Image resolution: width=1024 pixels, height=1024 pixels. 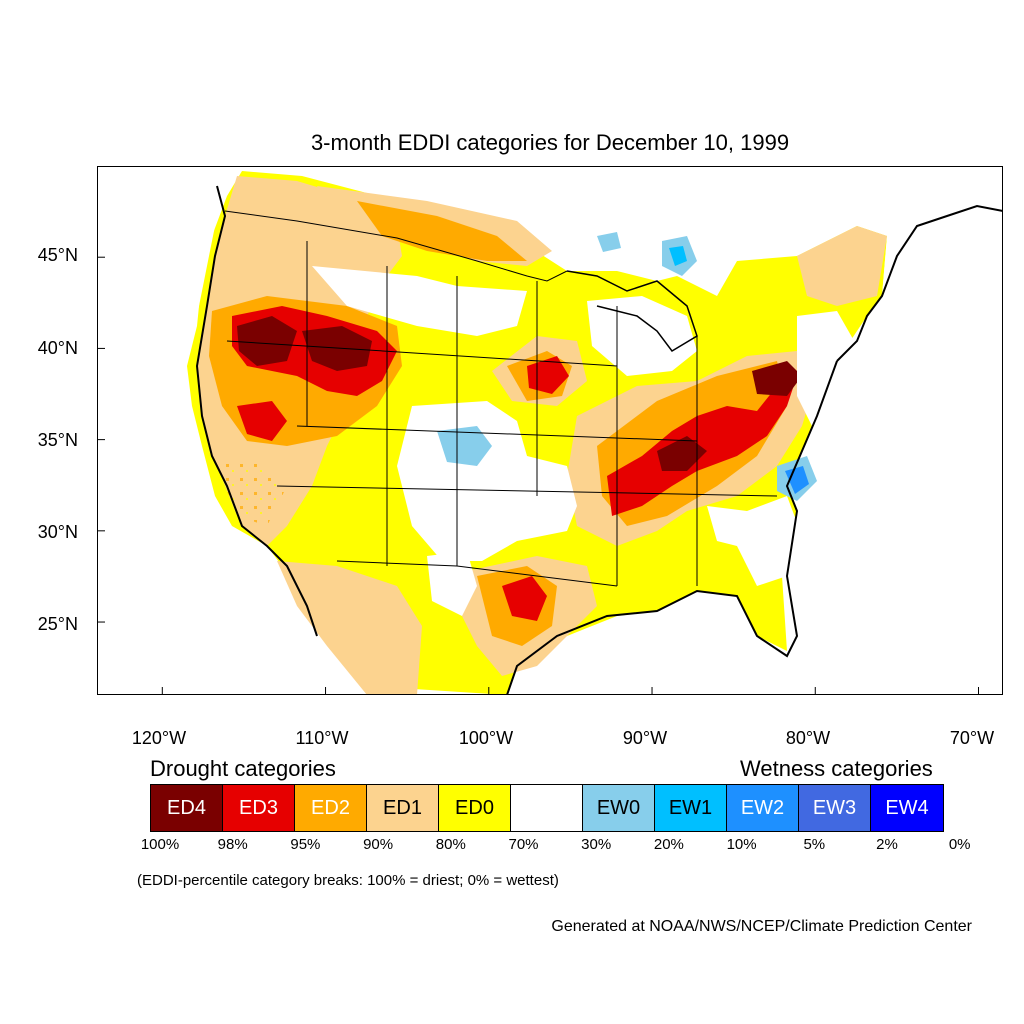 What do you see at coordinates (442, 231) in the screenshot?
I see `region-ed2-north` at bounding box center [442, 231].